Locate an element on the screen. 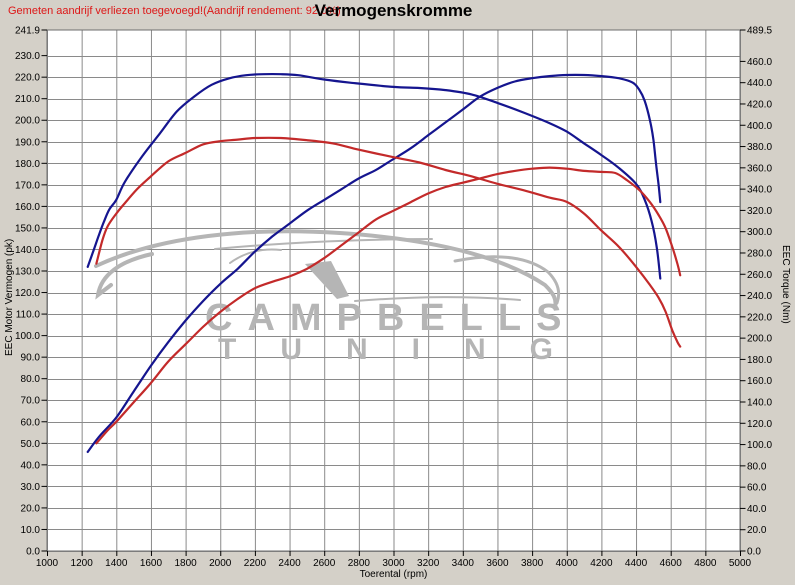 This screenshot has height=585, width=795. right-tick-label: 40.0 is located at coordinates (757, 509).